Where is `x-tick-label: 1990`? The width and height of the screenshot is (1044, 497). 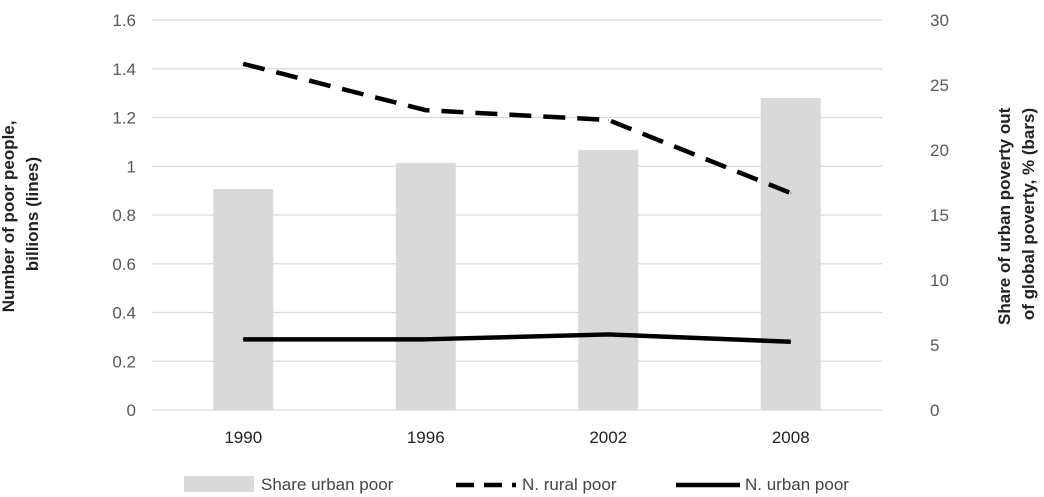 x-tick-label: 1990 is located at coordinates (243, 437).